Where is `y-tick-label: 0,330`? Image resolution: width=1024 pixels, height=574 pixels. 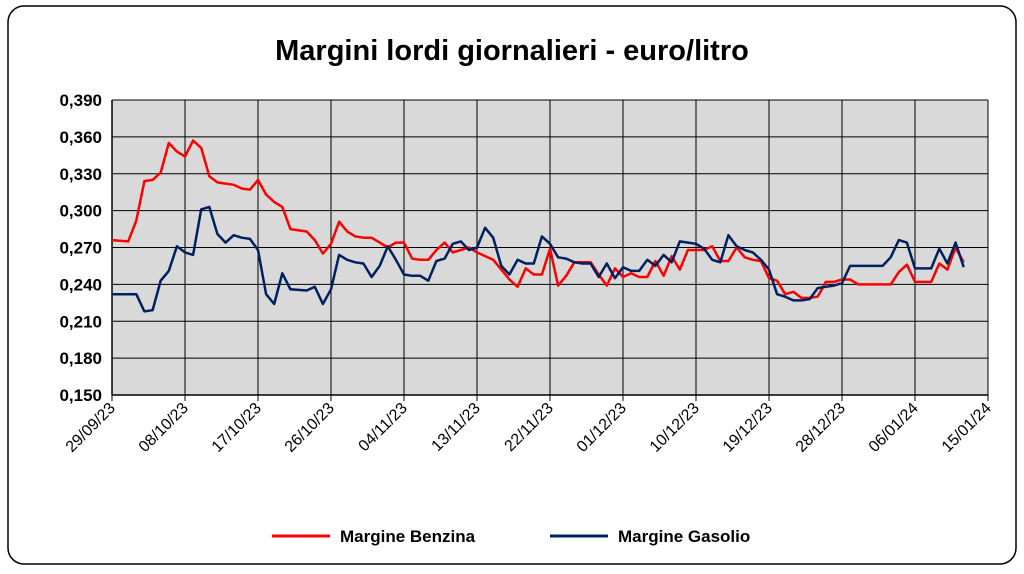 y-tick-label: 0,330 is located at coordinates (80, 174).